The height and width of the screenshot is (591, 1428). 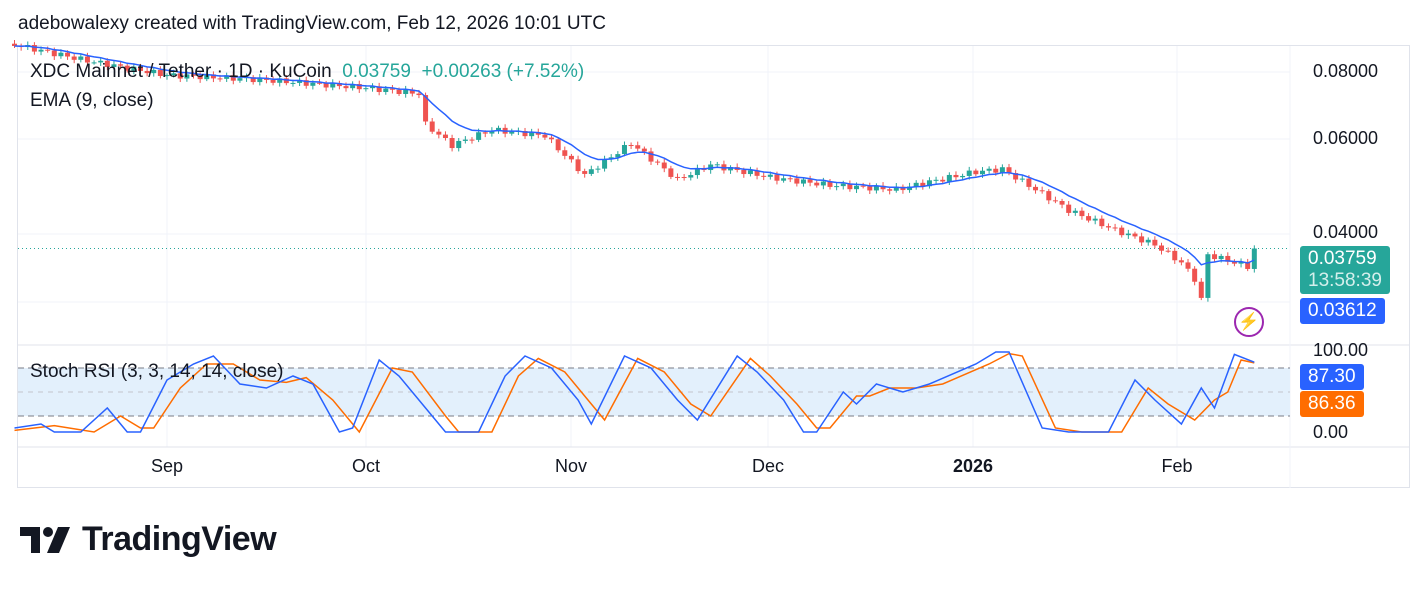 I want to click on stoch-legend: Stoch RSI (3, 3, 14, 14, close), so click(x=157, y=371).